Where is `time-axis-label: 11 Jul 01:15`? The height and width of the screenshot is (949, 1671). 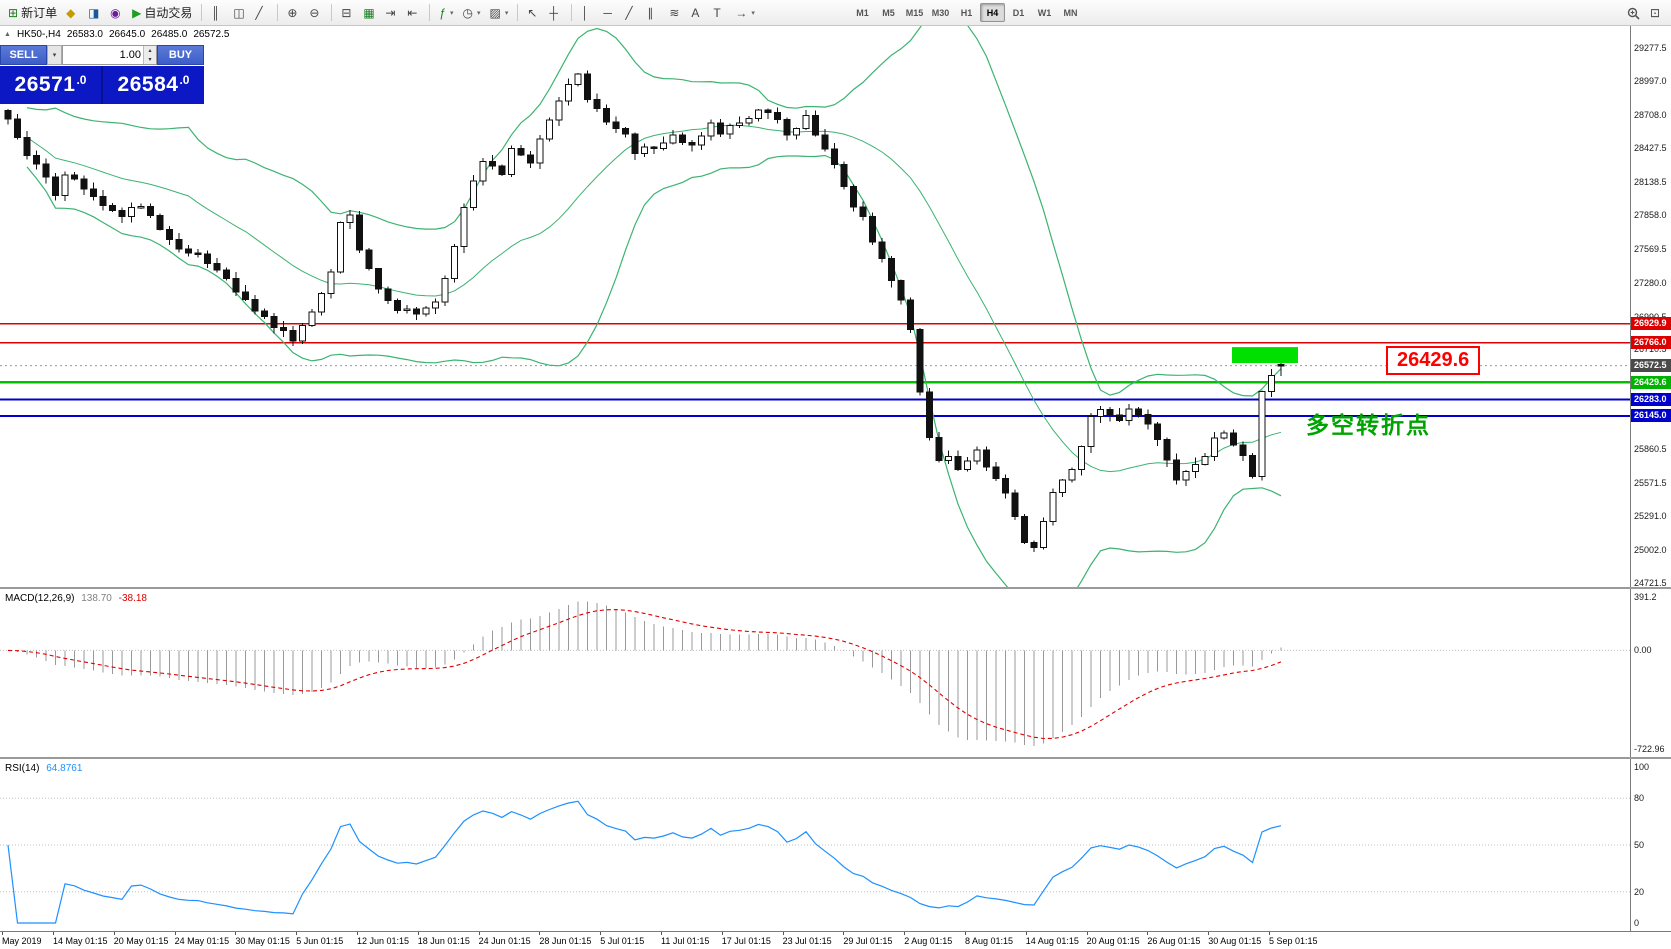 time-axis-label: 11 Jul 01:15 is located at coordinates (685, 941).